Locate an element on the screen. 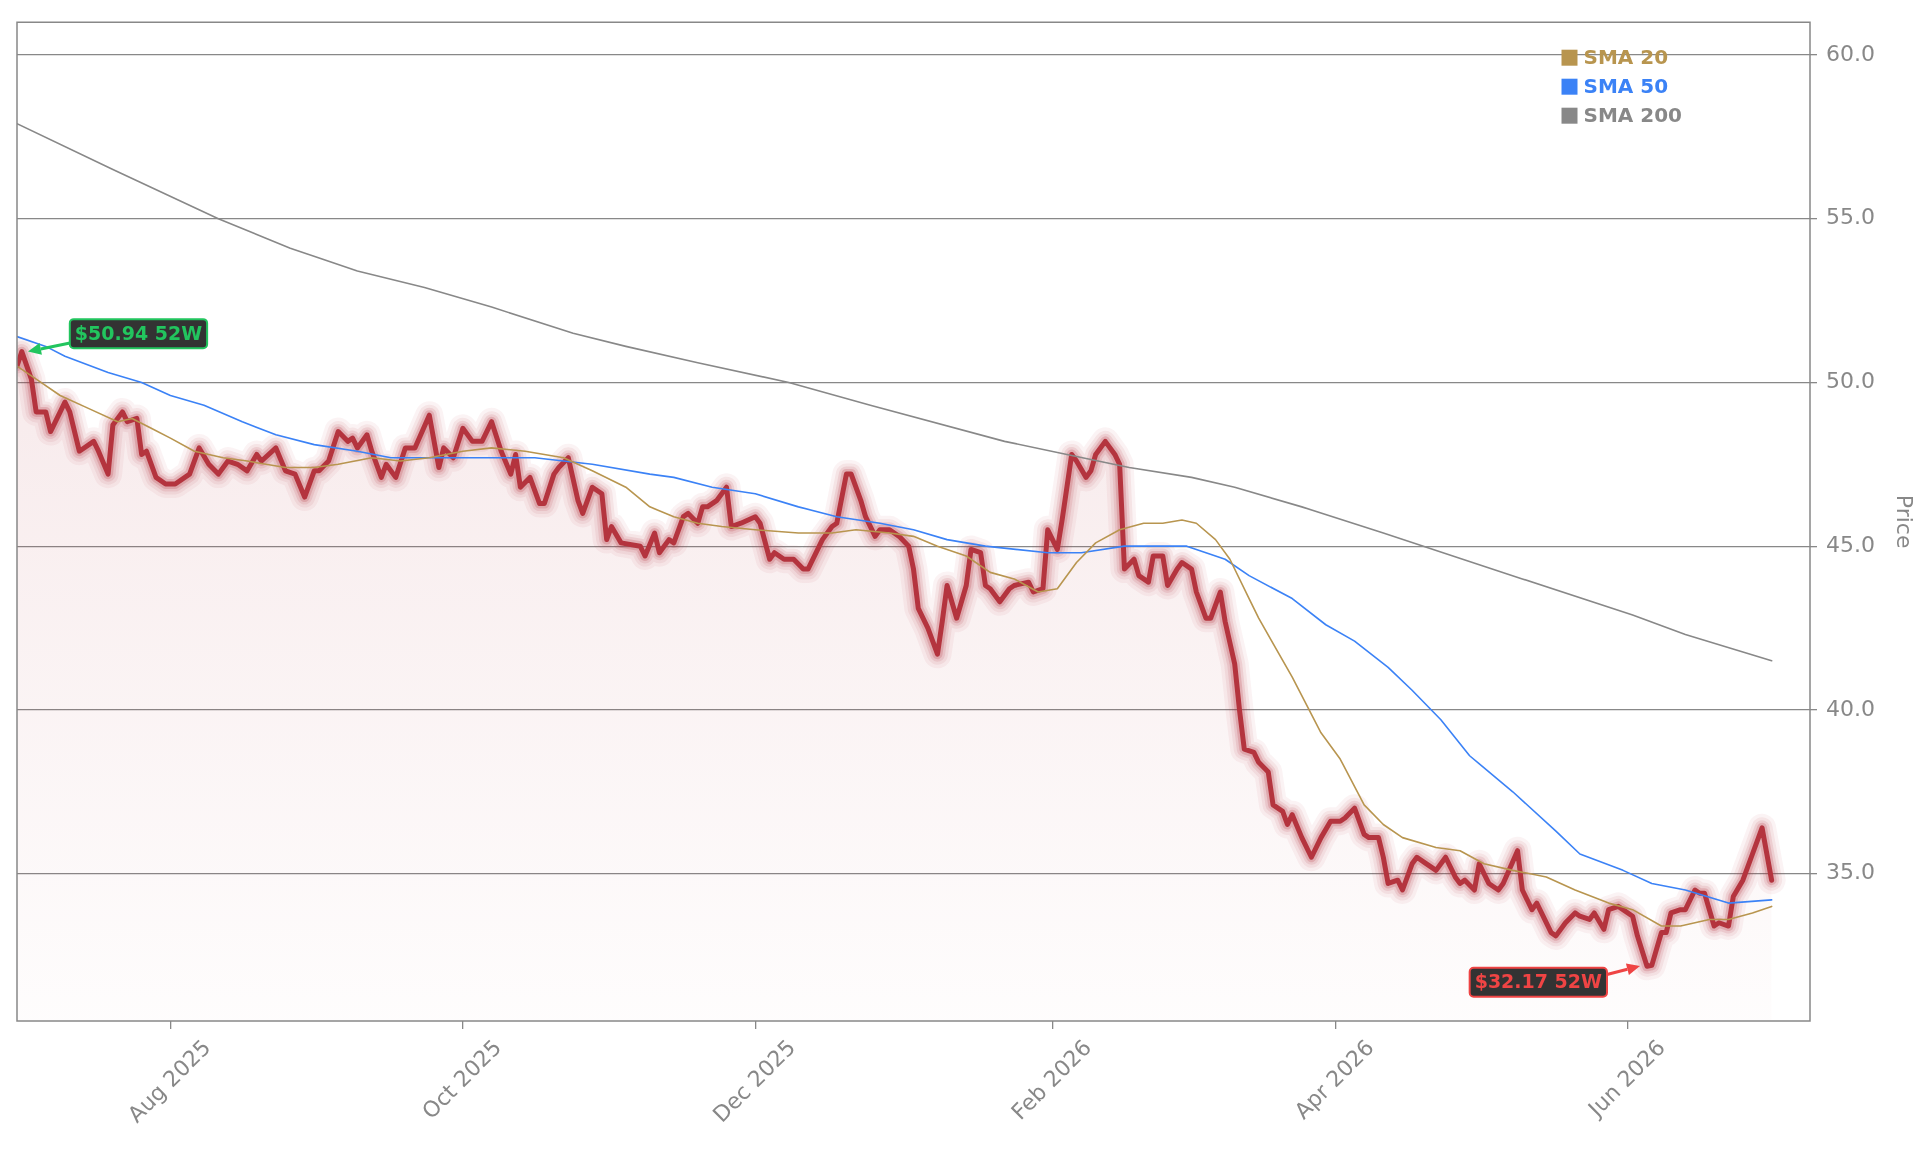  y-tick-label: 60.0 is located at coordinates (1850, 53).